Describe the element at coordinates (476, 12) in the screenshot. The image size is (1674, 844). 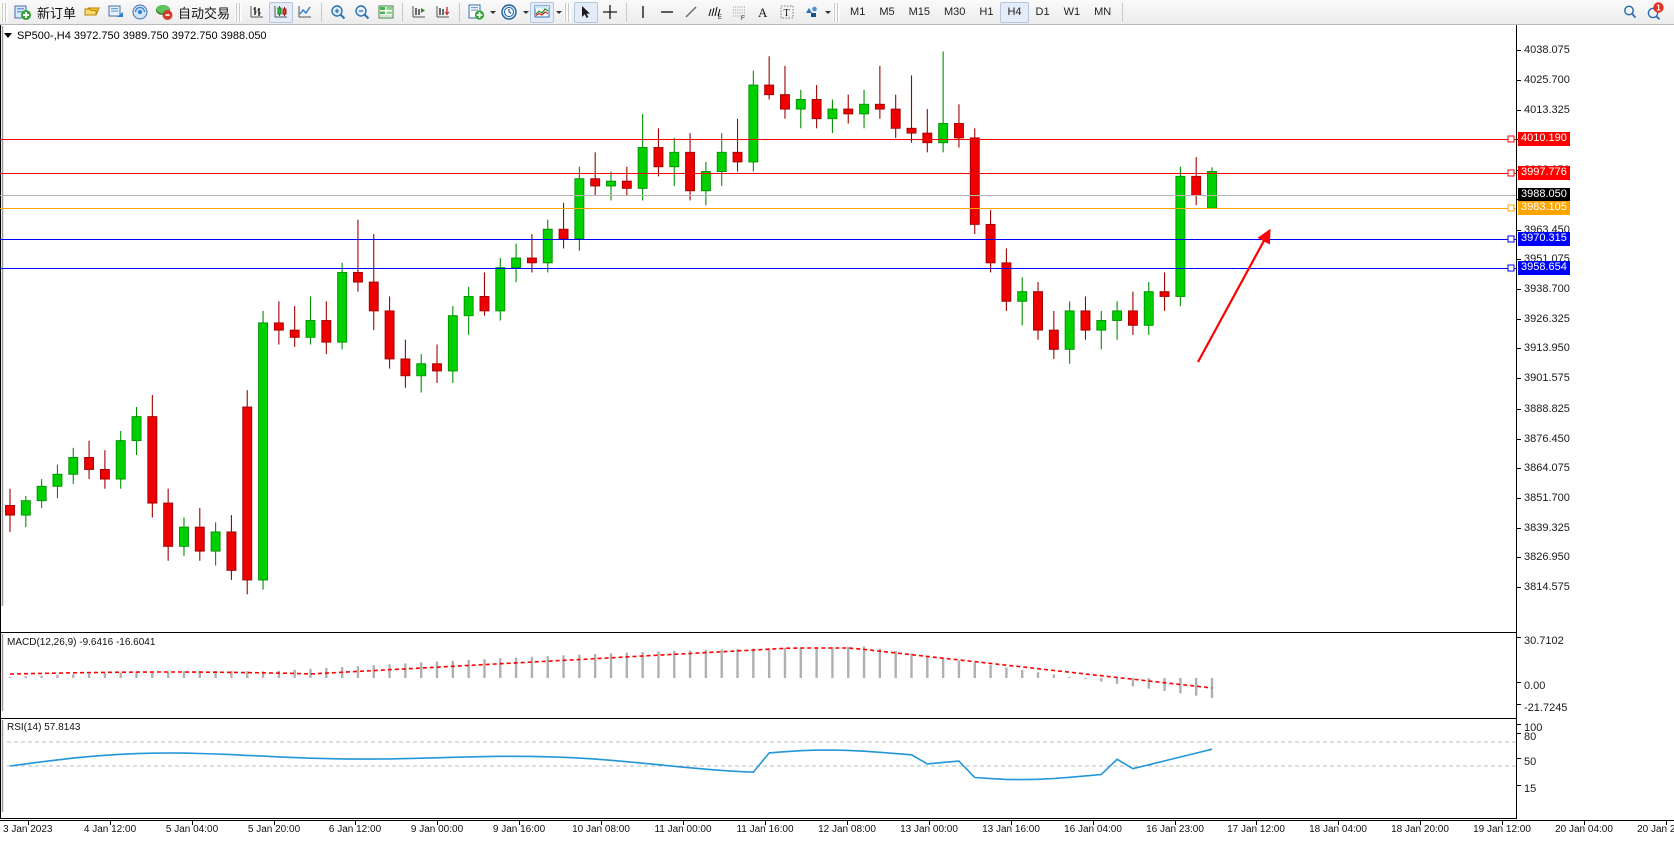
I see `add-indicator-icon` at that location.